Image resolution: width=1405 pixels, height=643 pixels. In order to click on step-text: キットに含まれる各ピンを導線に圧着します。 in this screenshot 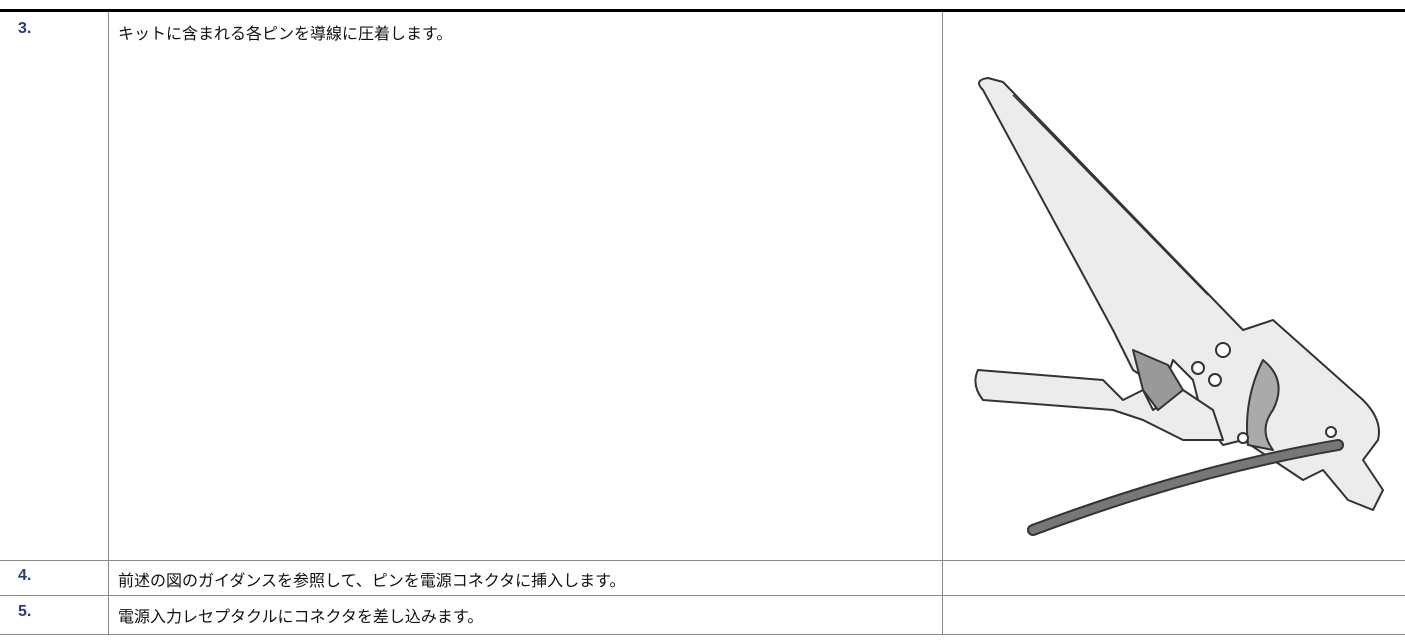, I will do `click(285, 33)`.